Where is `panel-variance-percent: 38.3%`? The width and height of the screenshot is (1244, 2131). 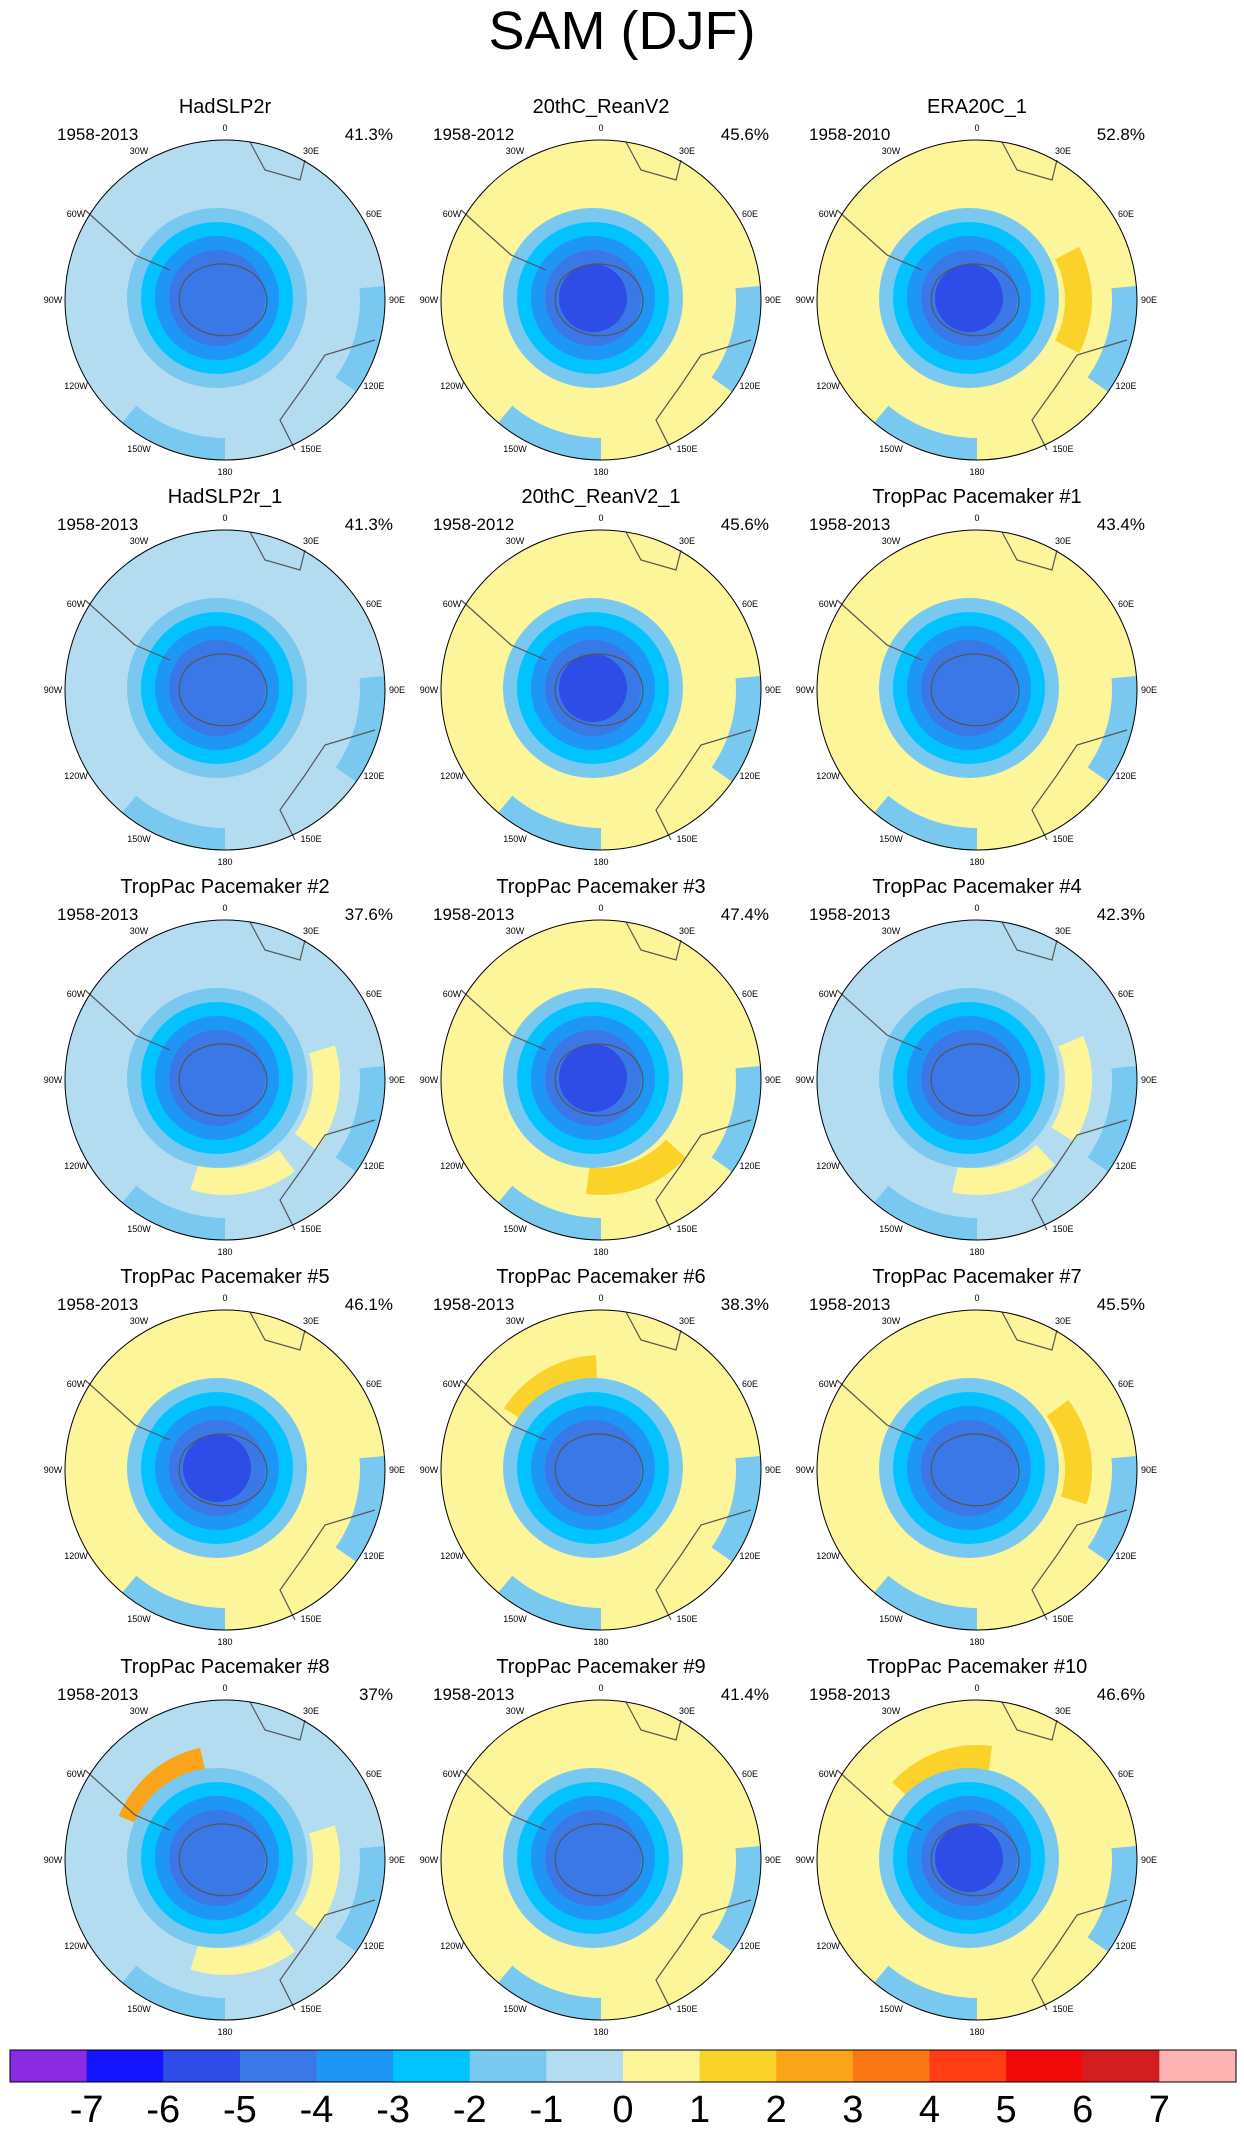
panel-variance-percent: 38.3% is located at coordinates (744, 1304).